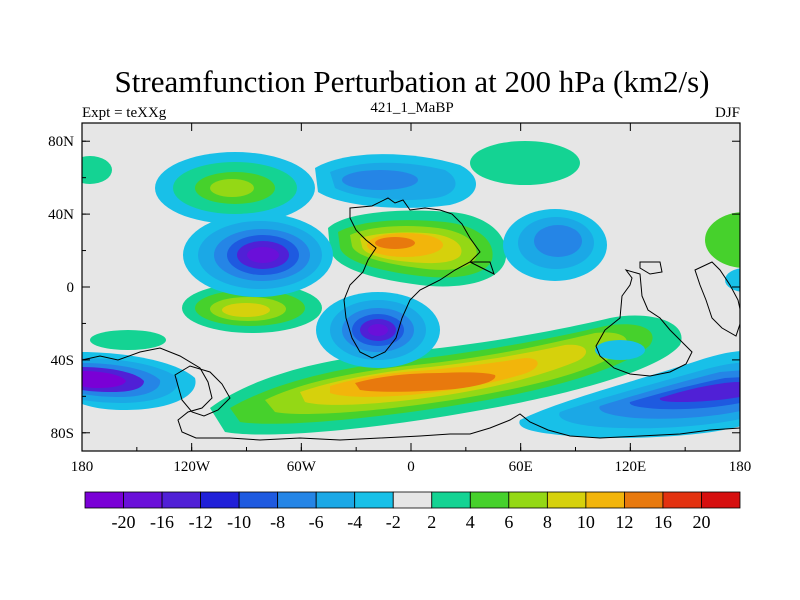  I want to click on dateline-island-outline, so click(717, 299).